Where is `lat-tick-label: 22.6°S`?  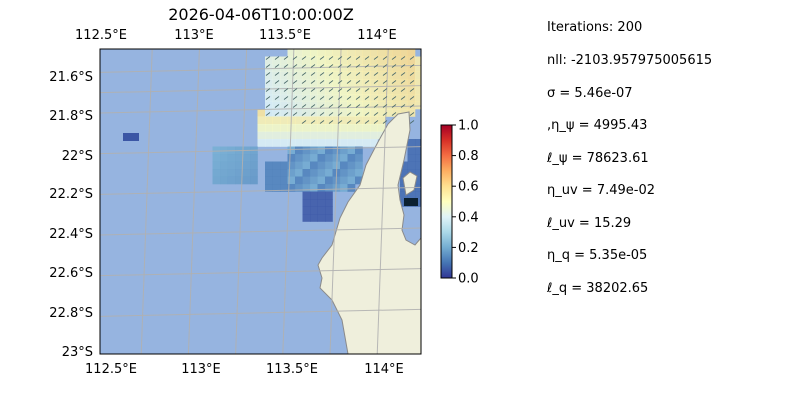 lat-tick-label: 22.6°S is located at coordinates (71, 273).